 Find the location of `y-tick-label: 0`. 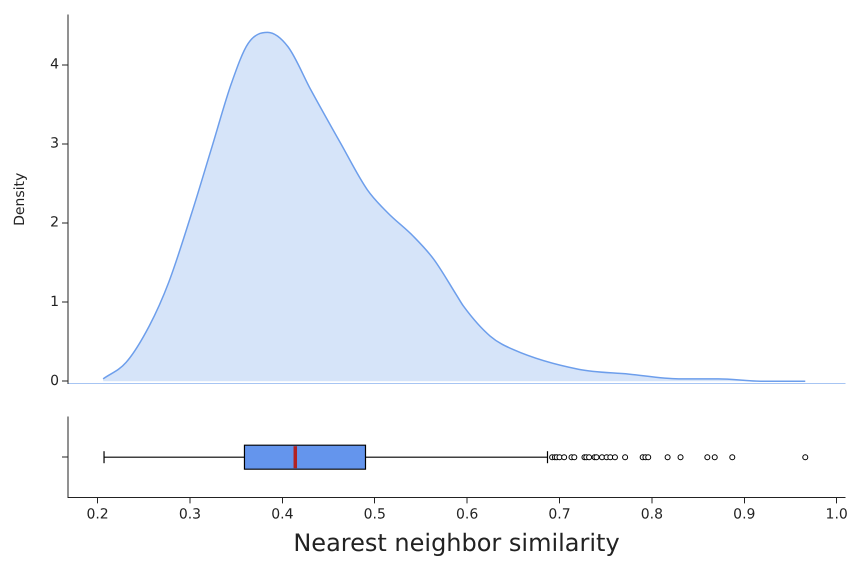

y-tick-label: 0 is located at coordinates (54, 380).